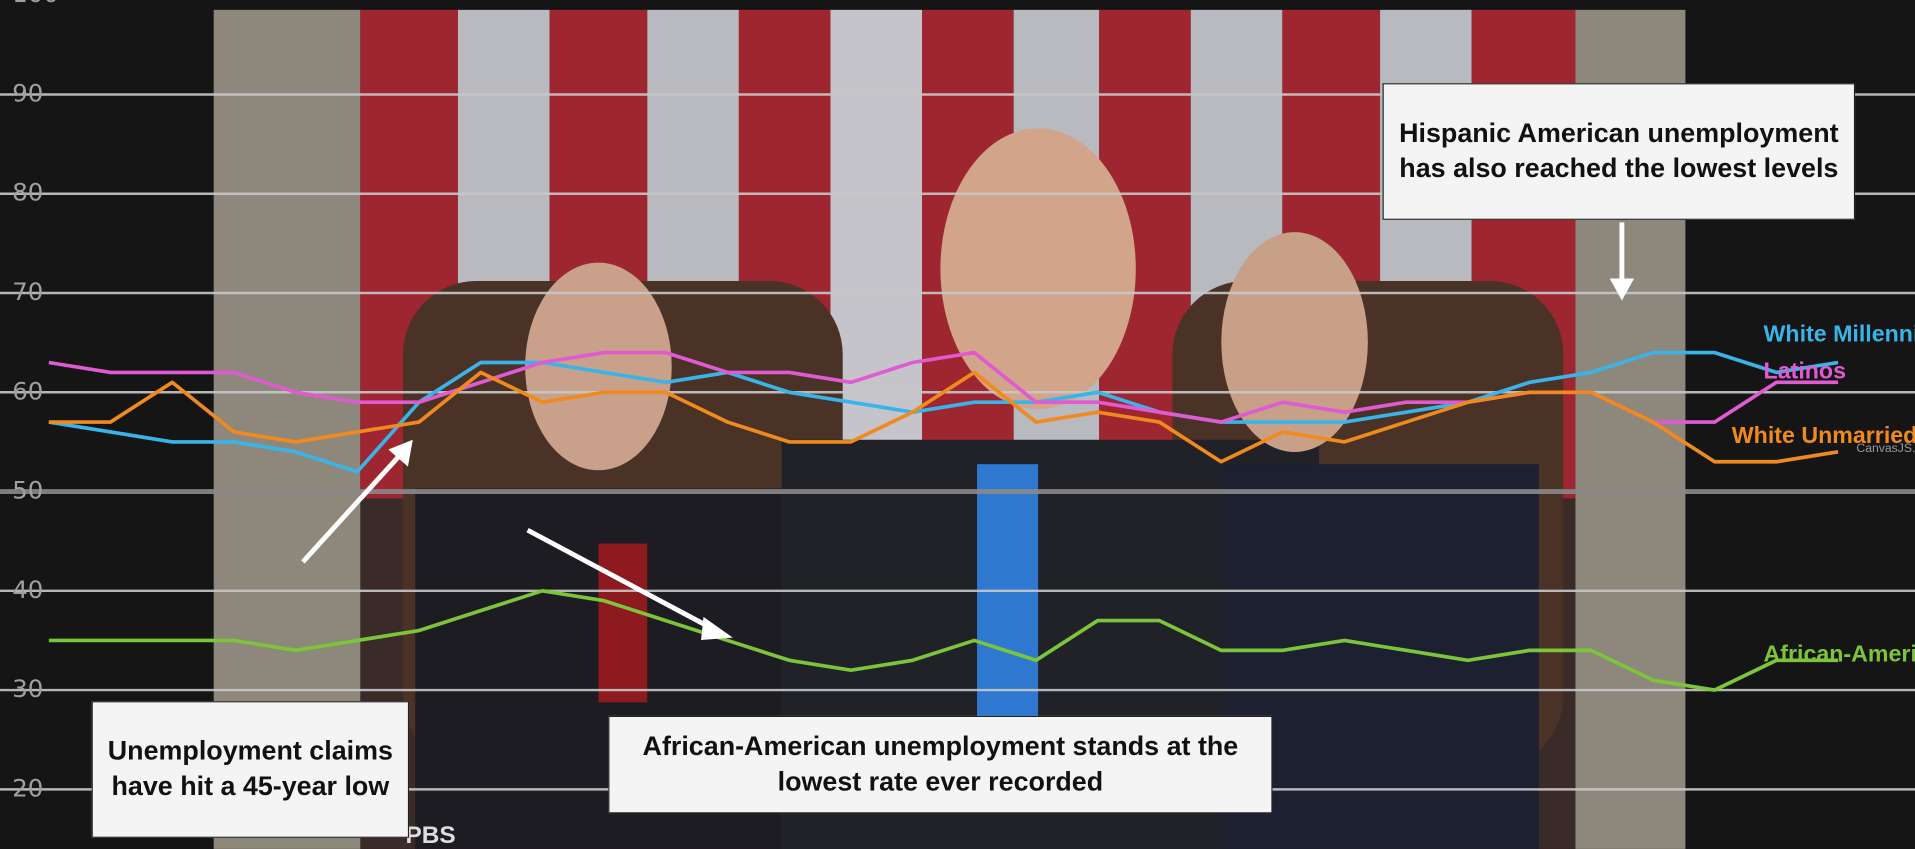  I want to click on y-tick-label: 100, so click(35, 4).